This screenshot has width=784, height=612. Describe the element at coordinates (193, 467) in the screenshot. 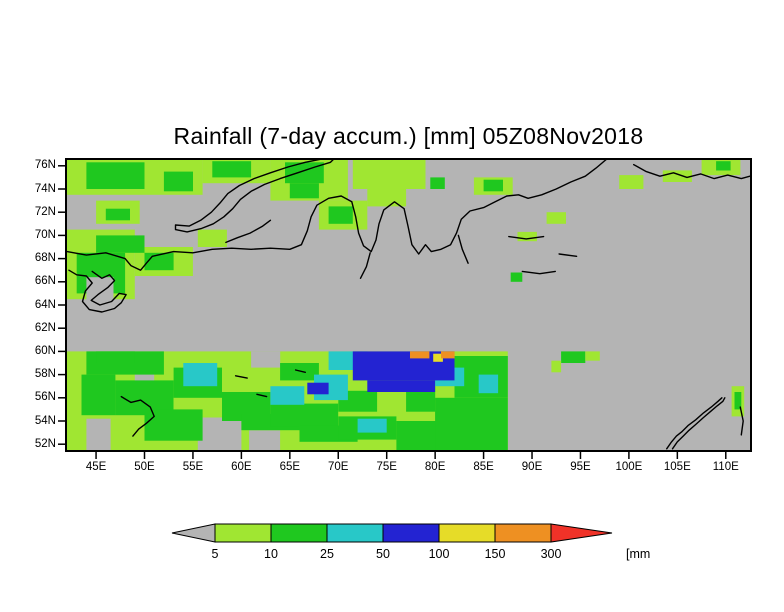

I see `lon-tick-label: 55E` at that location.